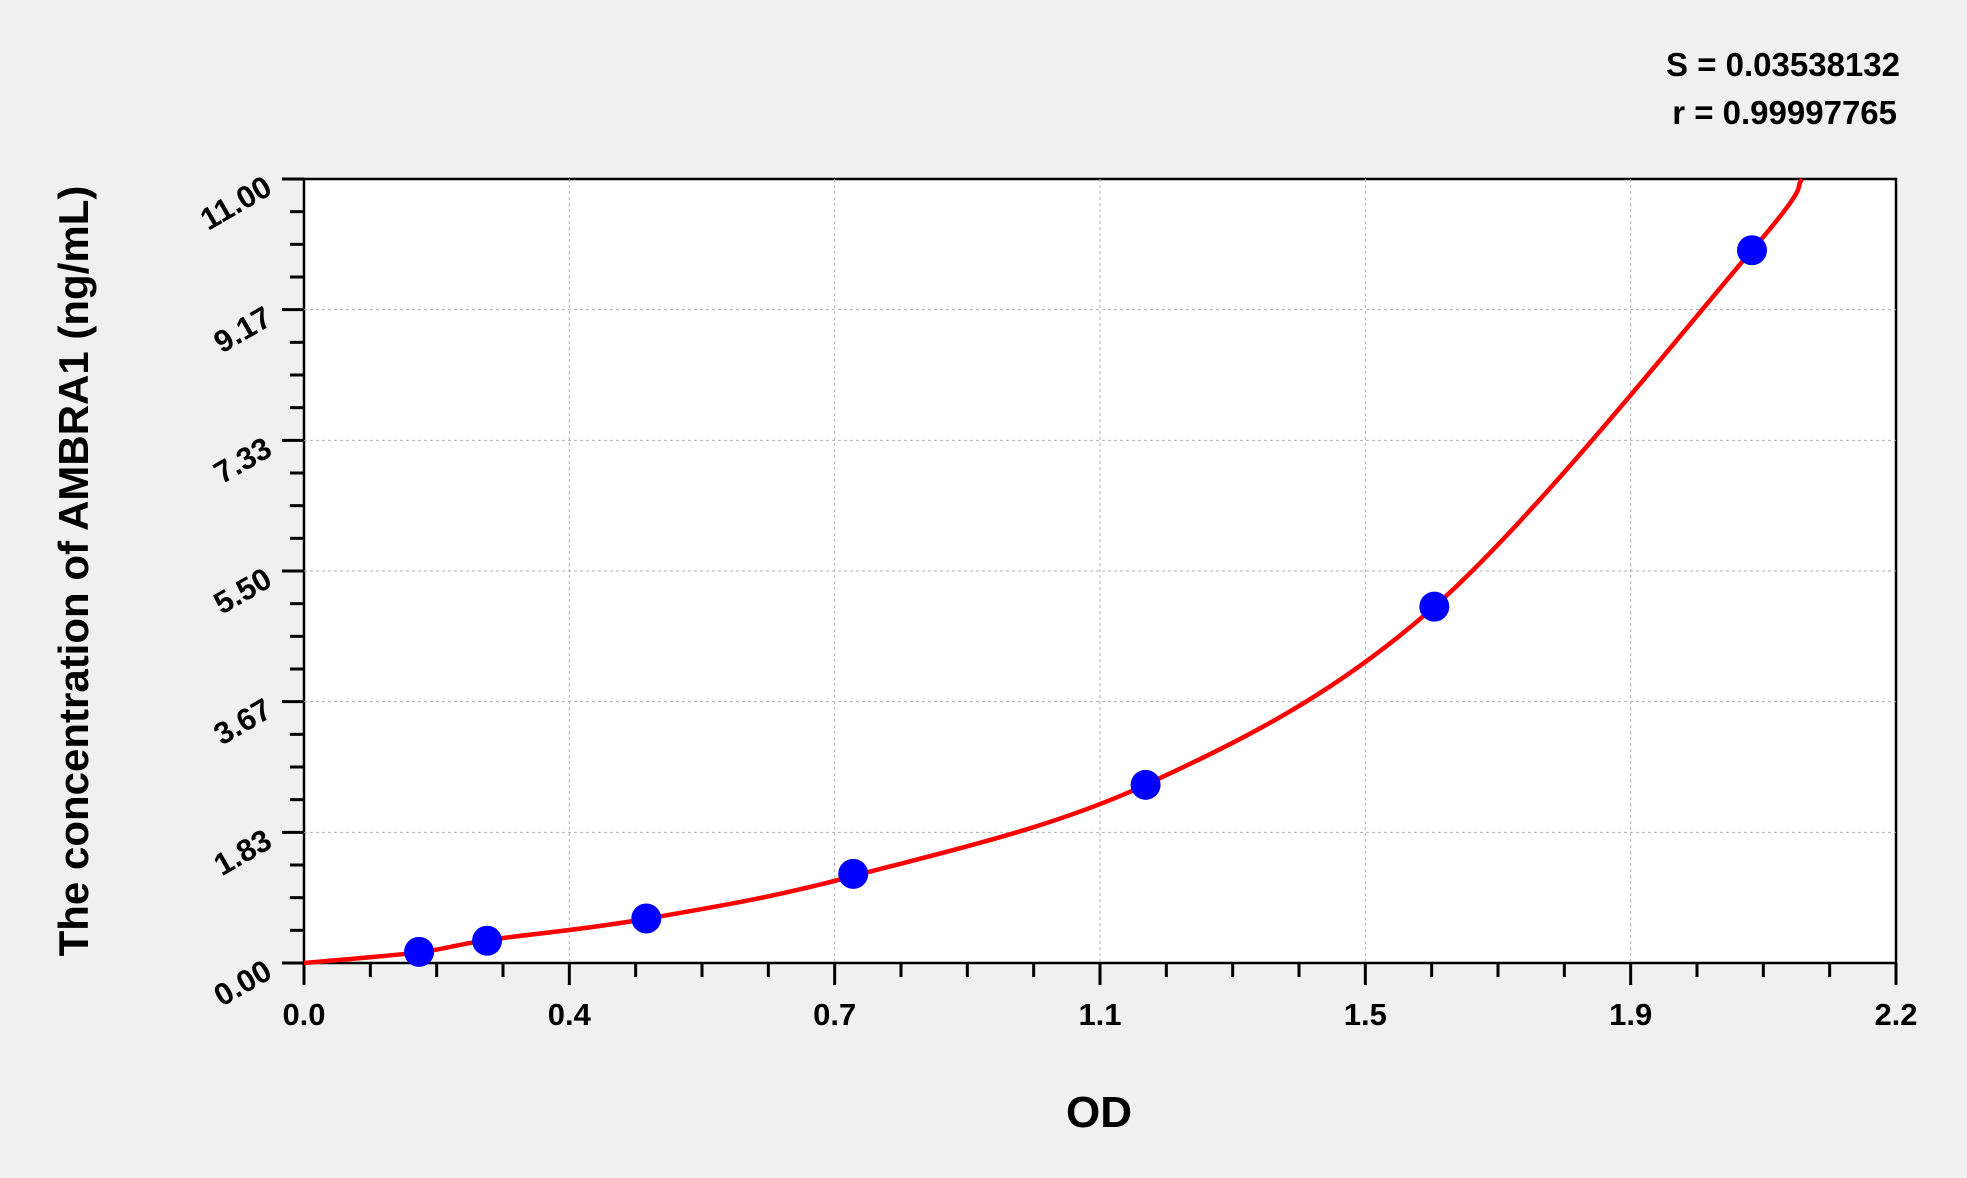  Describe the element at coordinates (243, 591) in the screenshot. I see `y-tick-label: 5.50` at that location.